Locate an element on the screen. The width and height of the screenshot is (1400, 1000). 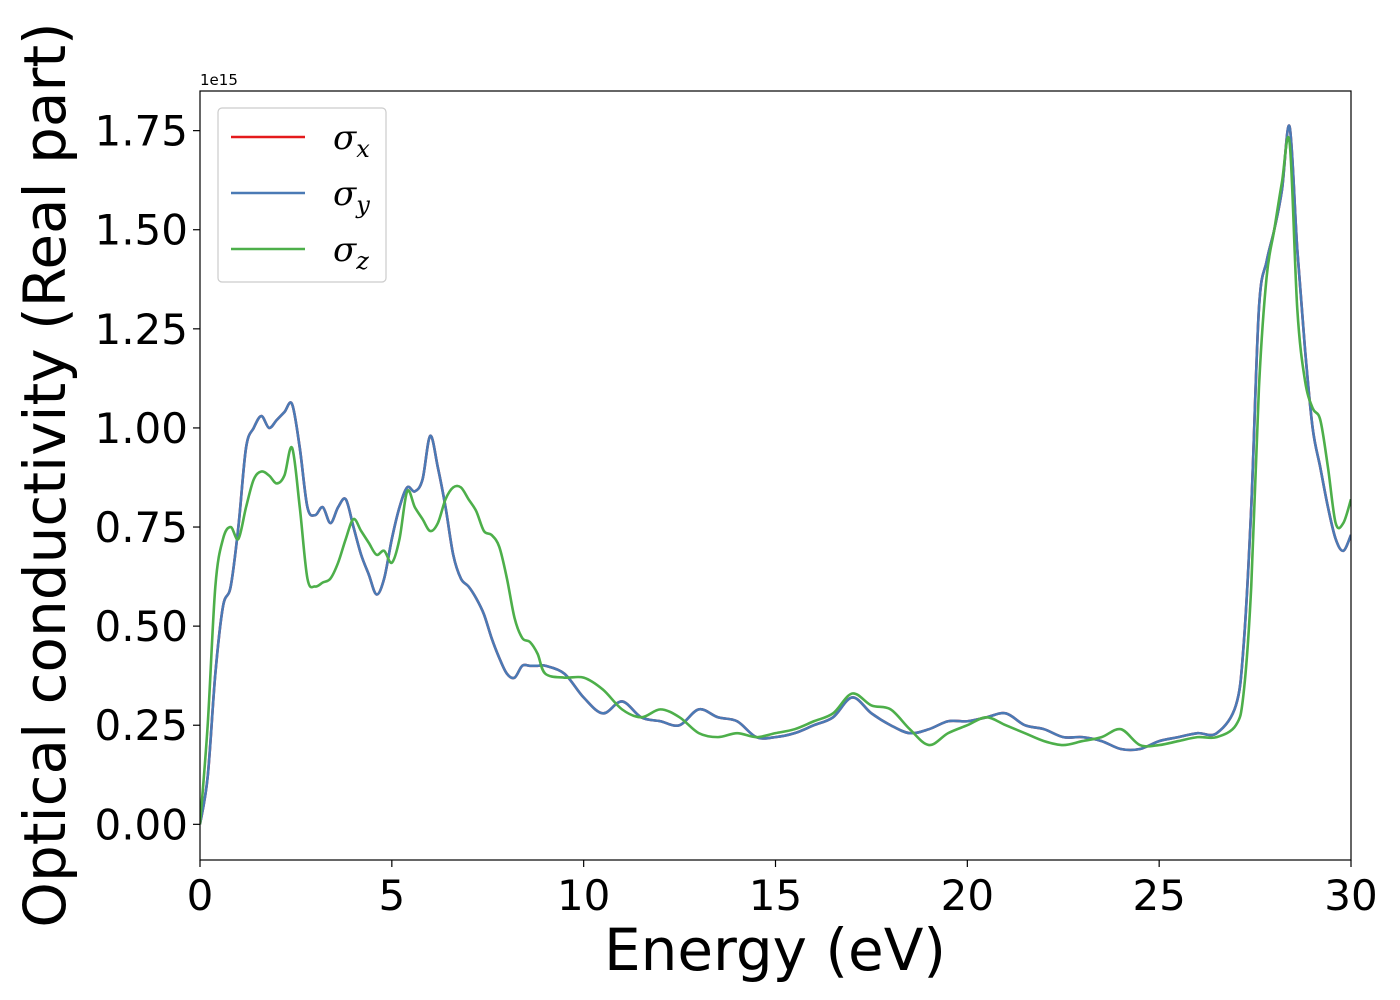
legend-box is located at coordinates (302, 195).